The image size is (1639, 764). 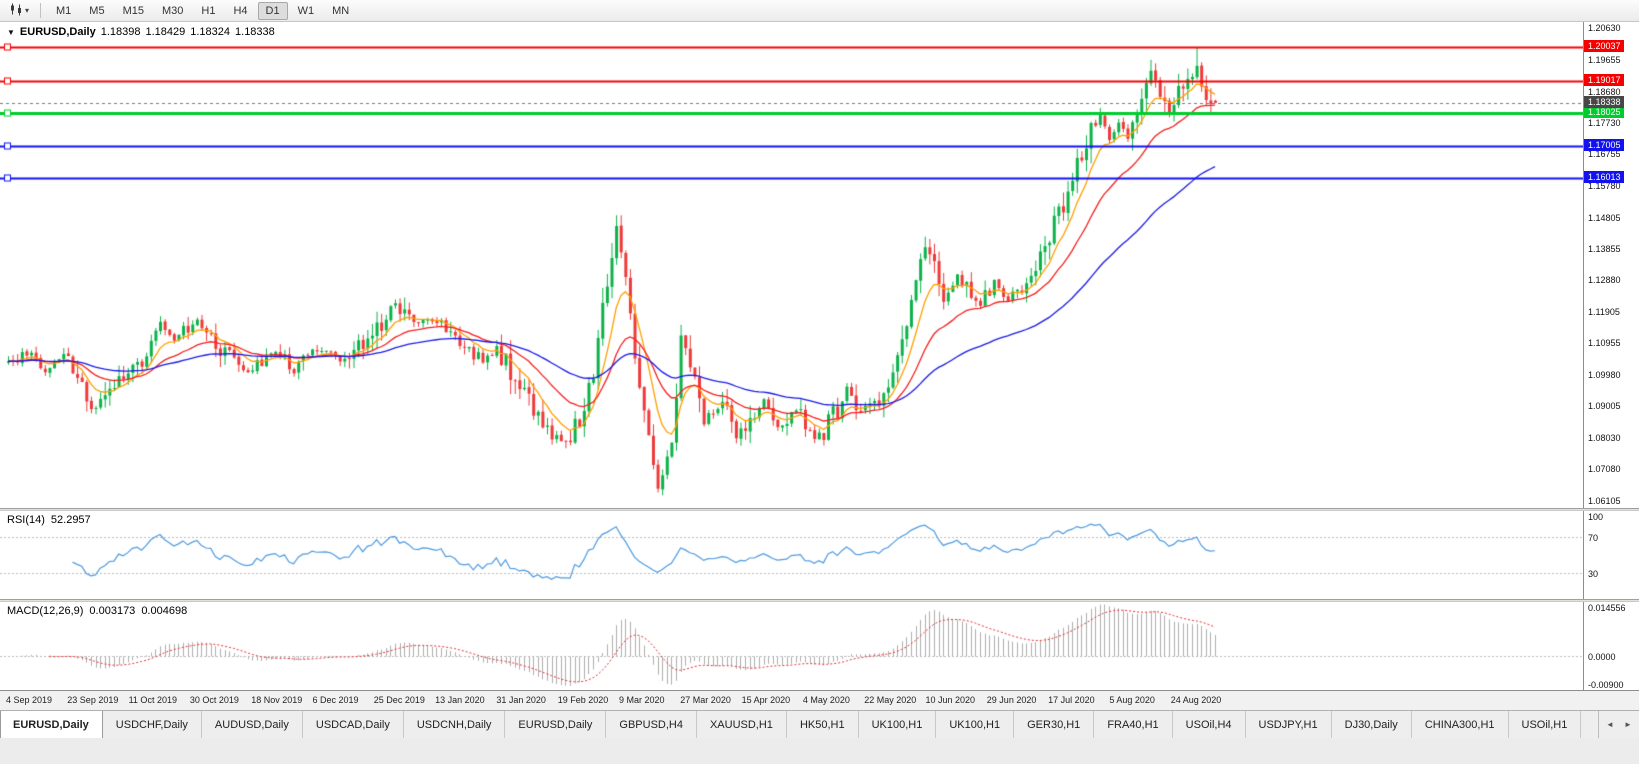 I want to click on timeframe-button-m30: M30, so click(x=172, y=10).